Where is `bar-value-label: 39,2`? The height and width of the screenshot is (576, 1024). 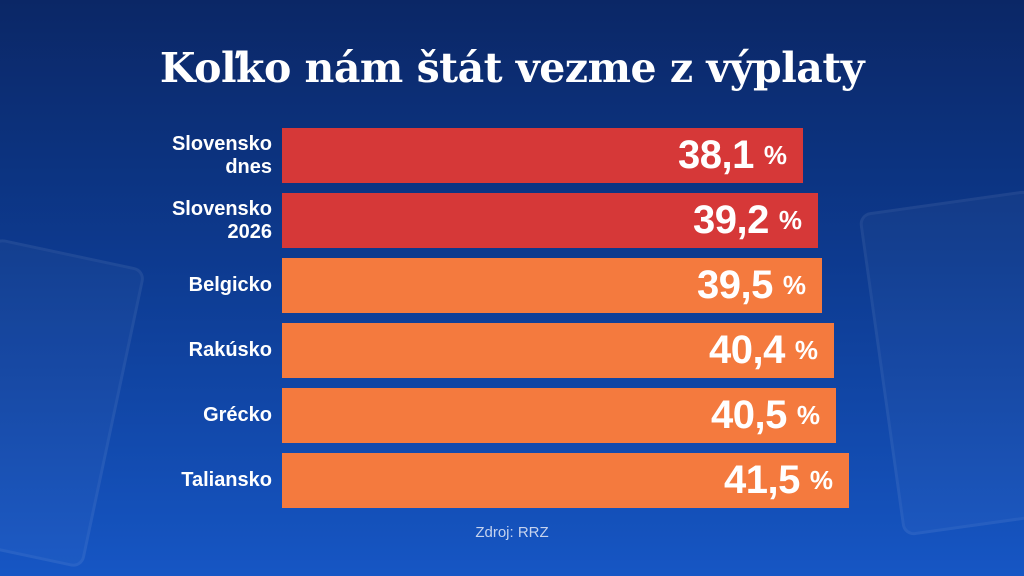
bar-value-label: 39,2 is located at coordinates (731, 220).